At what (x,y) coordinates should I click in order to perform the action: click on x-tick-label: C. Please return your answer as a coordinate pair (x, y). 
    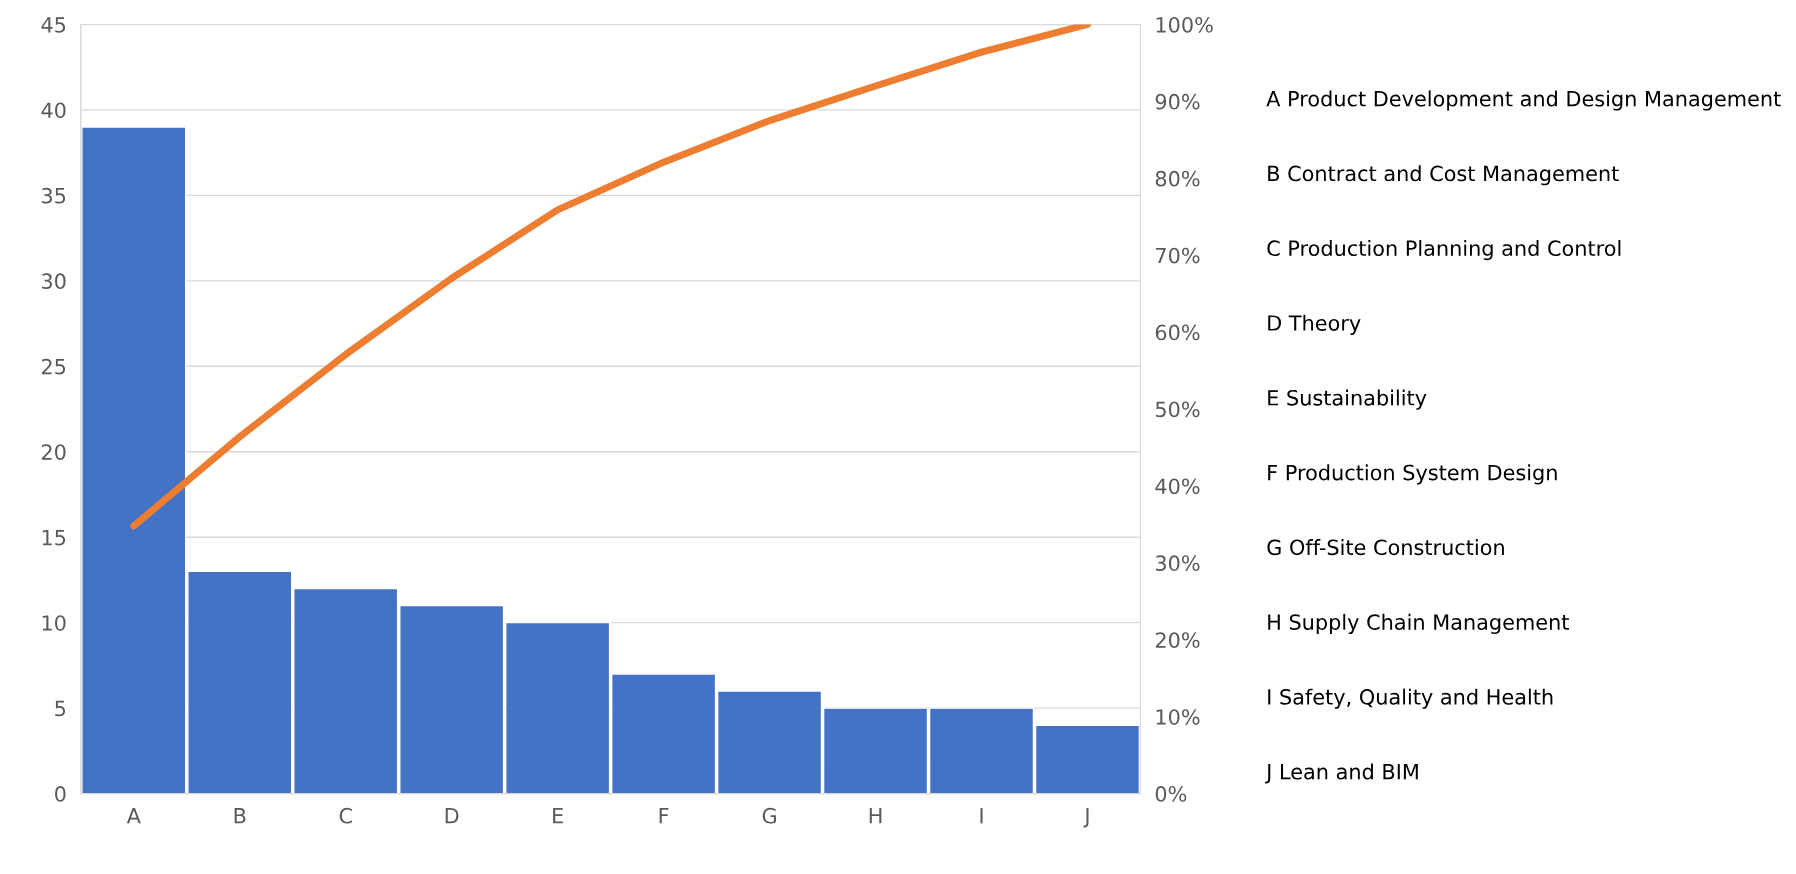
    Looking at the image, I should click on (345, 815).